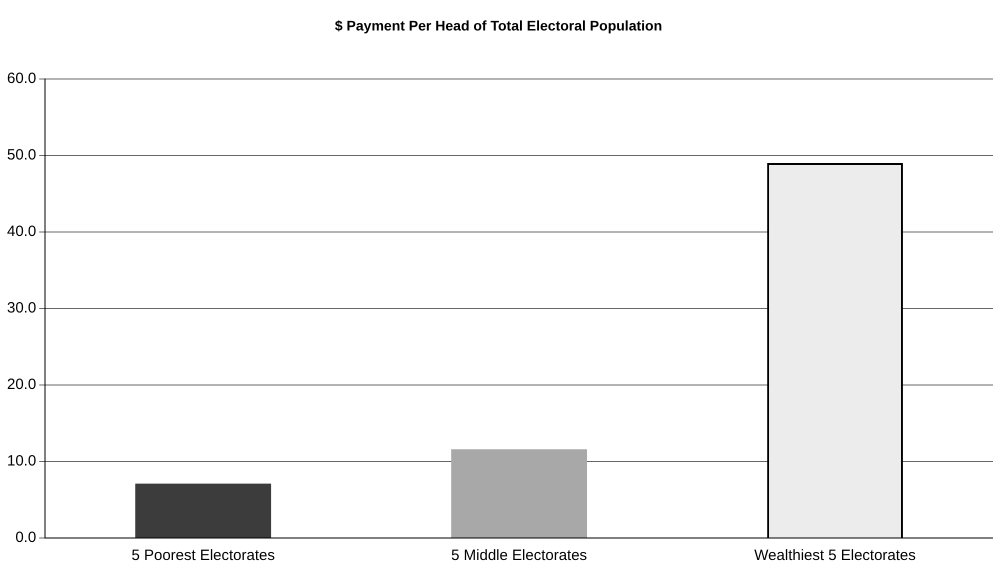  I want to click on x-tick-label: 5 Poorest Electorates, so click(203, 555).